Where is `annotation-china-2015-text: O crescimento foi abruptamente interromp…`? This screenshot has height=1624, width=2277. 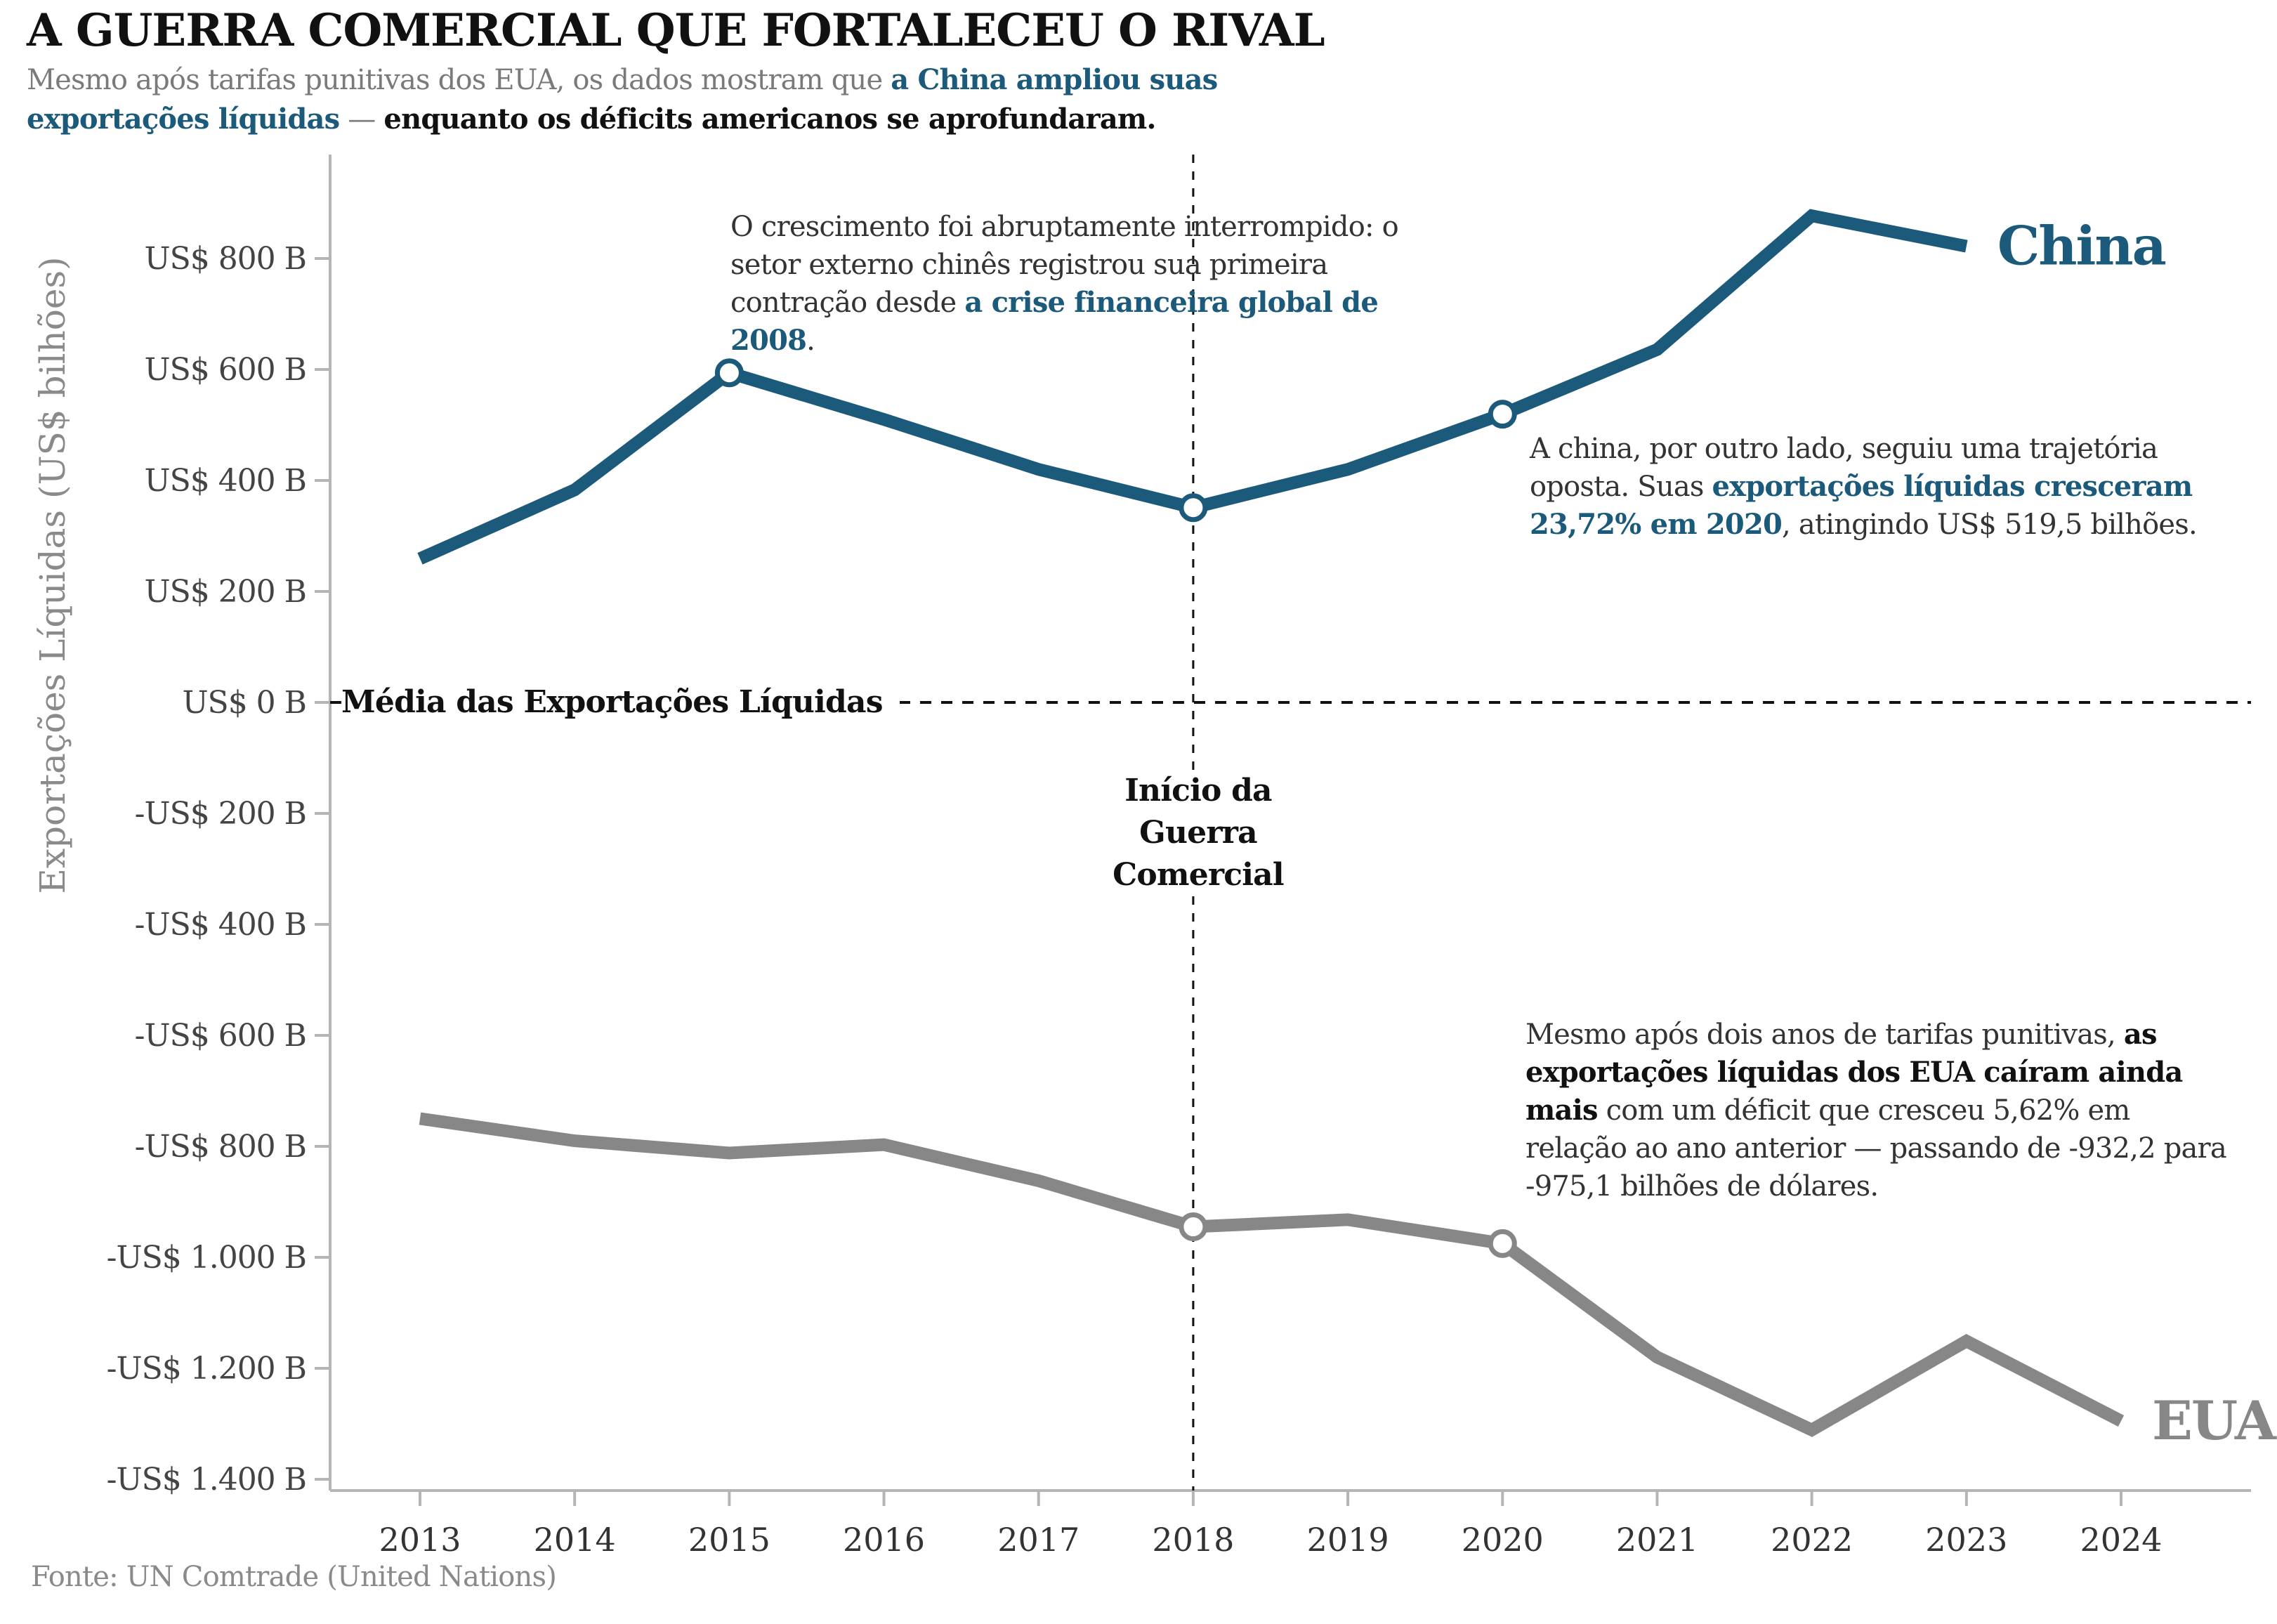 annotation-china-2015-text: O crescimento foi abruptamente interromp… is located at coordinates (1064, 265).